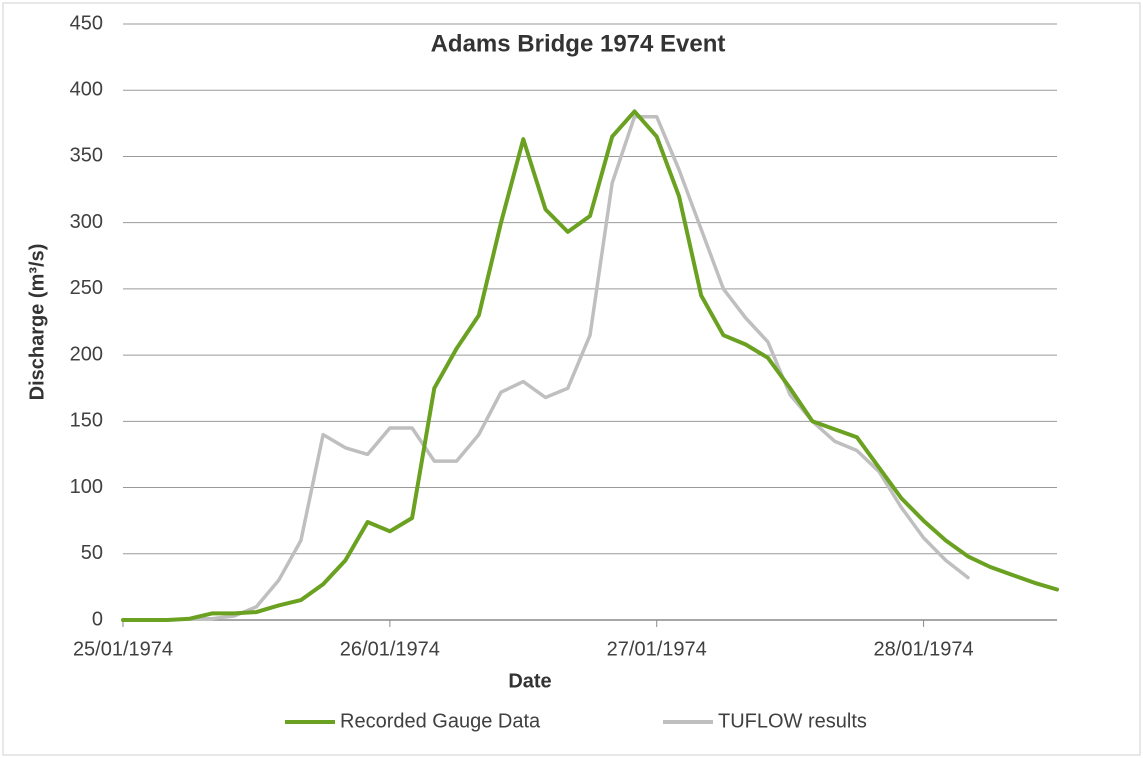 The height and width of the screenshot is (758, 1143). I want to click on y-tick-label: 150, so click(86, 421).